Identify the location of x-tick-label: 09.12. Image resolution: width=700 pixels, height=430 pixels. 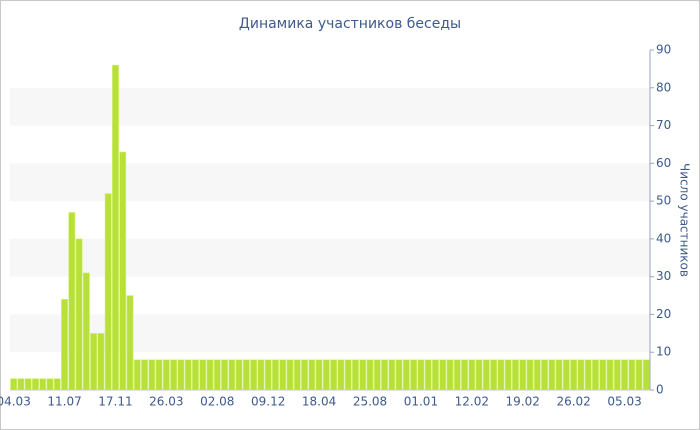
(268, 402).